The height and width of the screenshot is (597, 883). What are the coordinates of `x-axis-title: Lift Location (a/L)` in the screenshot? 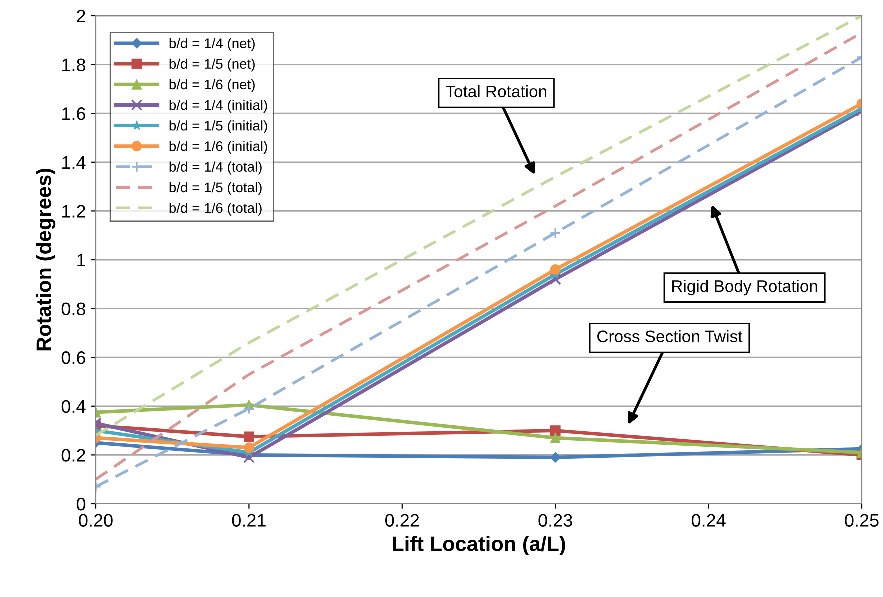 It's located at (479, 546).